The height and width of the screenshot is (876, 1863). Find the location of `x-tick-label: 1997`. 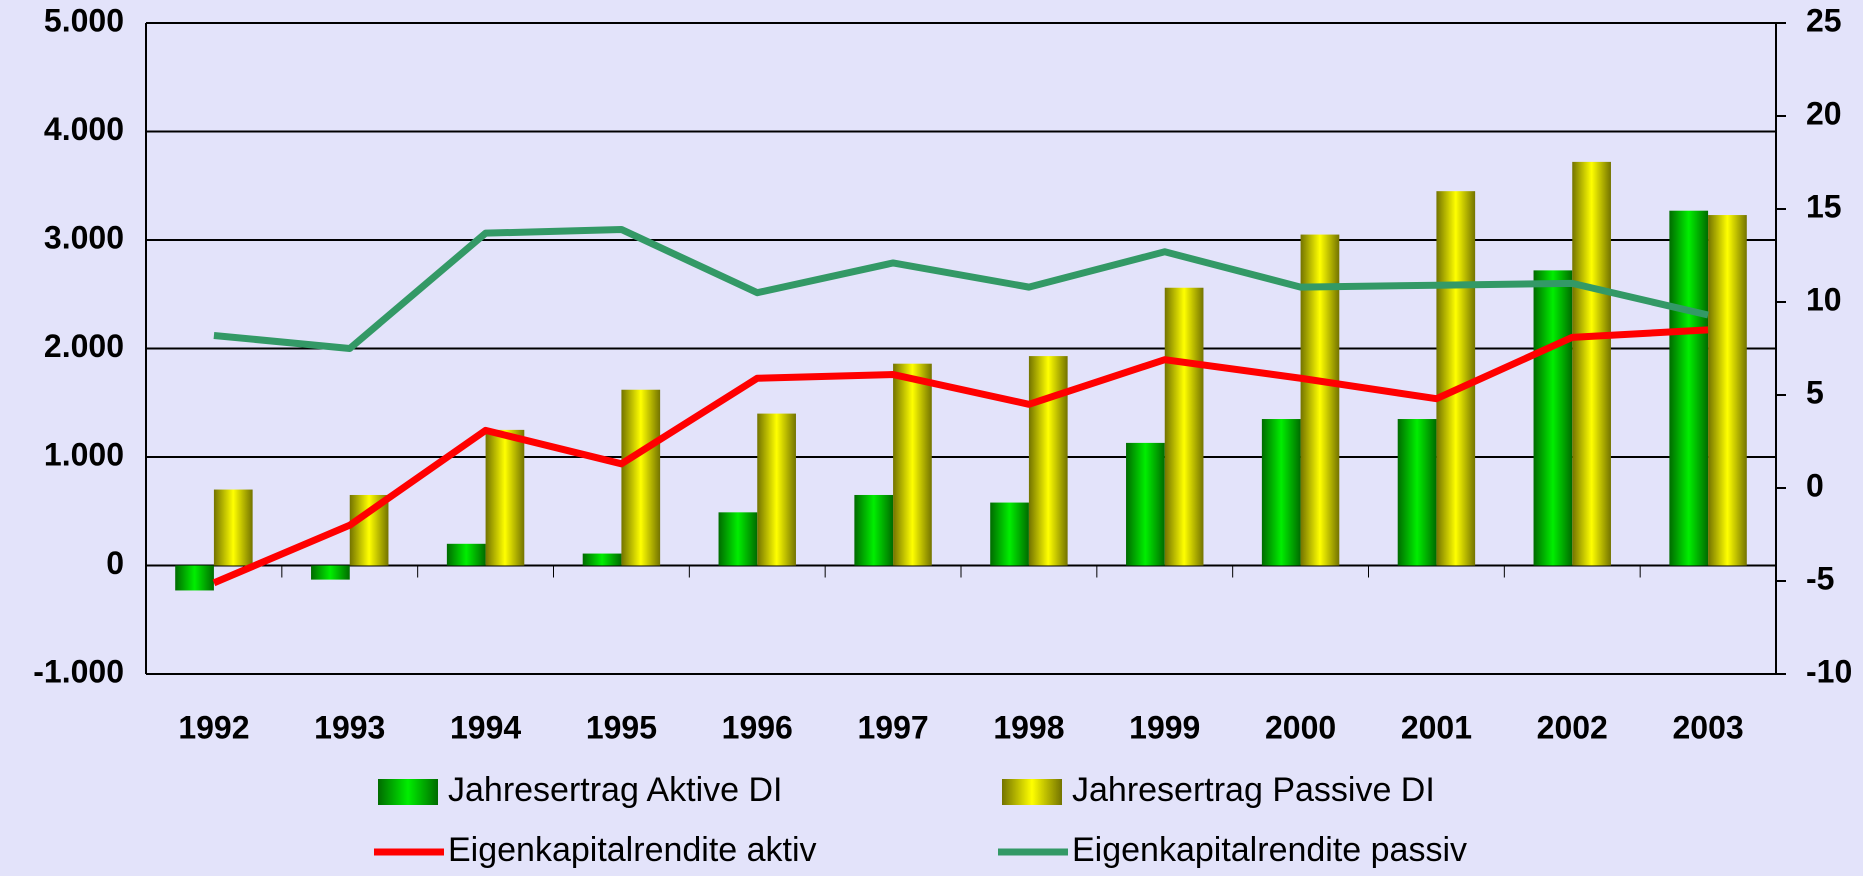

x-tick-label: 1997 is located at coordinates (892, 727).